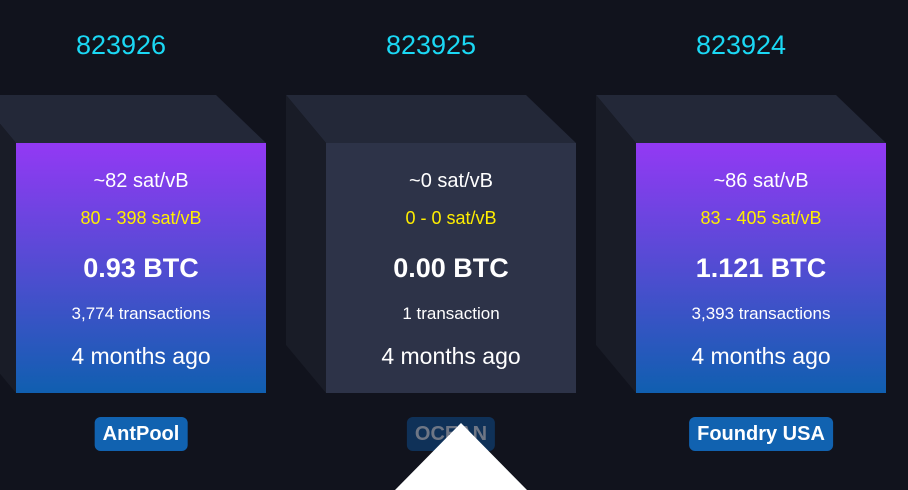 Image resolution: width=908 pixels, height=490 pixels. I want to click on fee-range: 80 - 398 sat/vB, so click(141, 218).